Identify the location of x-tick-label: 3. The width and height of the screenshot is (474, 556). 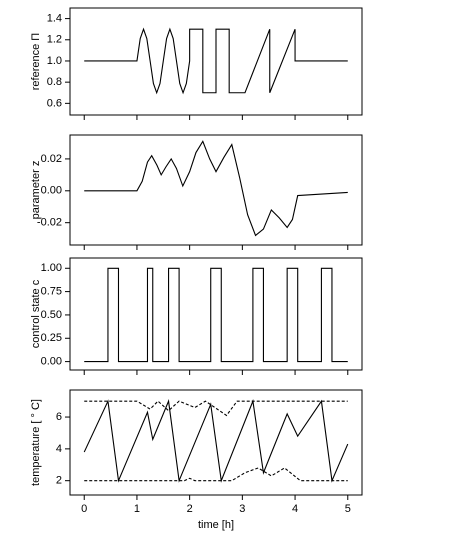
(242, 509).